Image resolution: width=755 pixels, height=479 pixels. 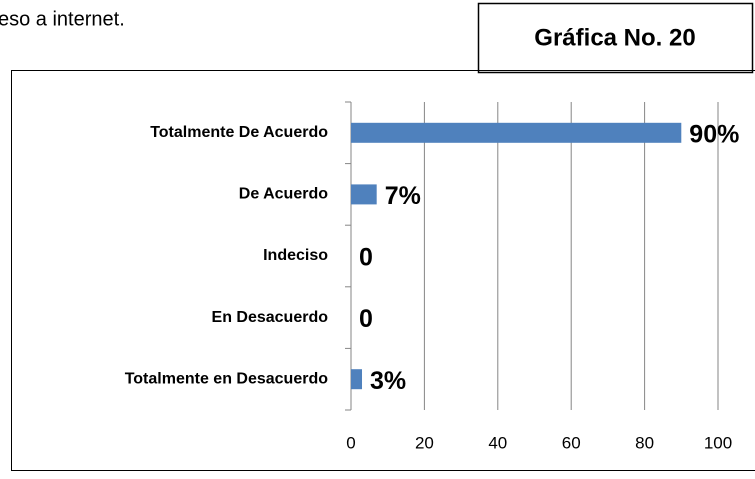 What do you see at coordinates (644, 442) in the screenshot?
I see `x-tick-label: 80` at bounding box center [644, 442].